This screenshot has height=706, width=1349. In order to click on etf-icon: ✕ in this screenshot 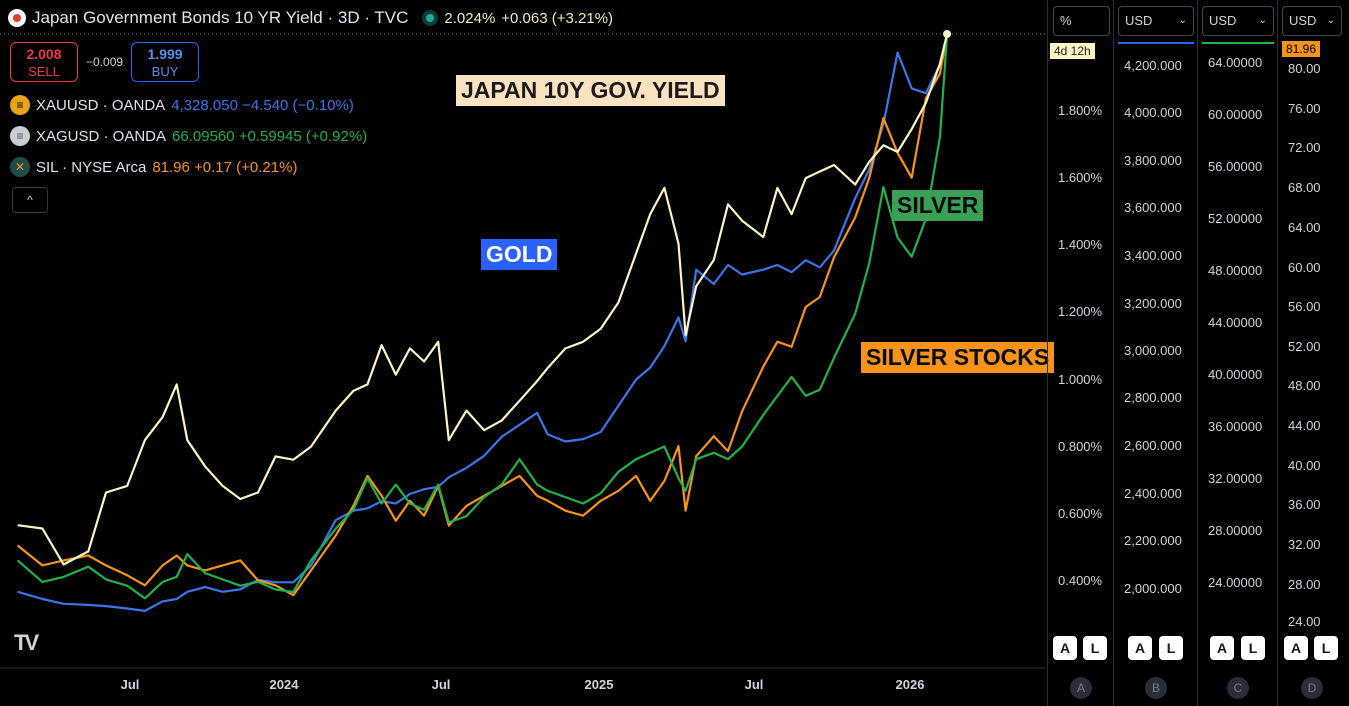, I will do `click(20, 167)`.